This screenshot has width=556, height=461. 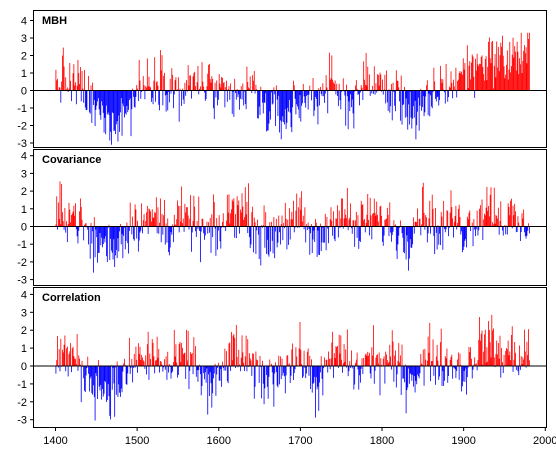 I want to click on y-tick-label: 1, so click(x=24, y=74).